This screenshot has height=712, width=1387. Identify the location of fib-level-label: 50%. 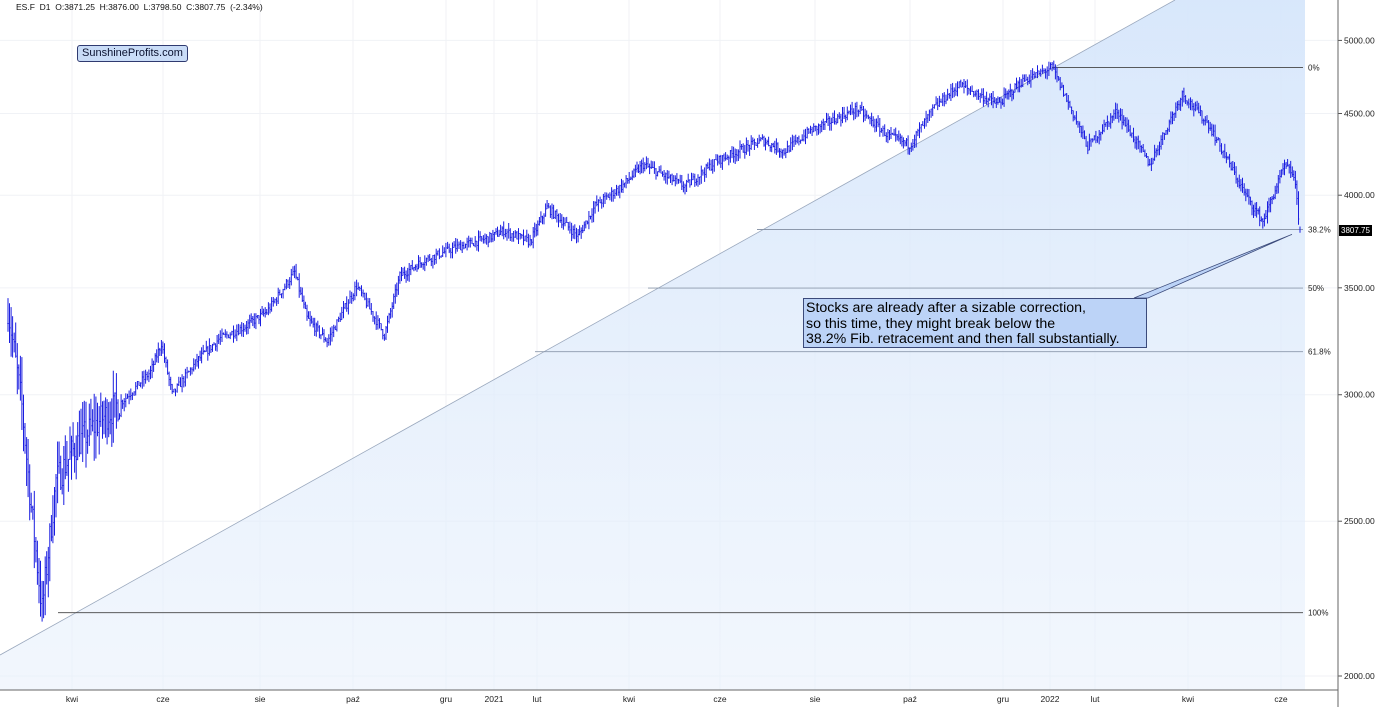
(1316, 288).